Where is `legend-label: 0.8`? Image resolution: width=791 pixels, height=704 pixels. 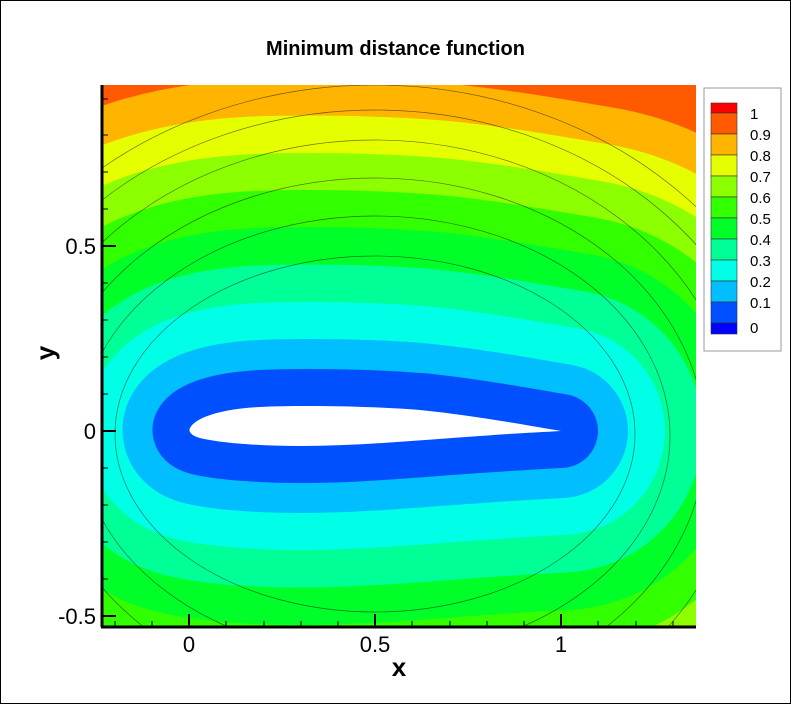
legend-label: 0.8 is located at coordinates (760, 156).